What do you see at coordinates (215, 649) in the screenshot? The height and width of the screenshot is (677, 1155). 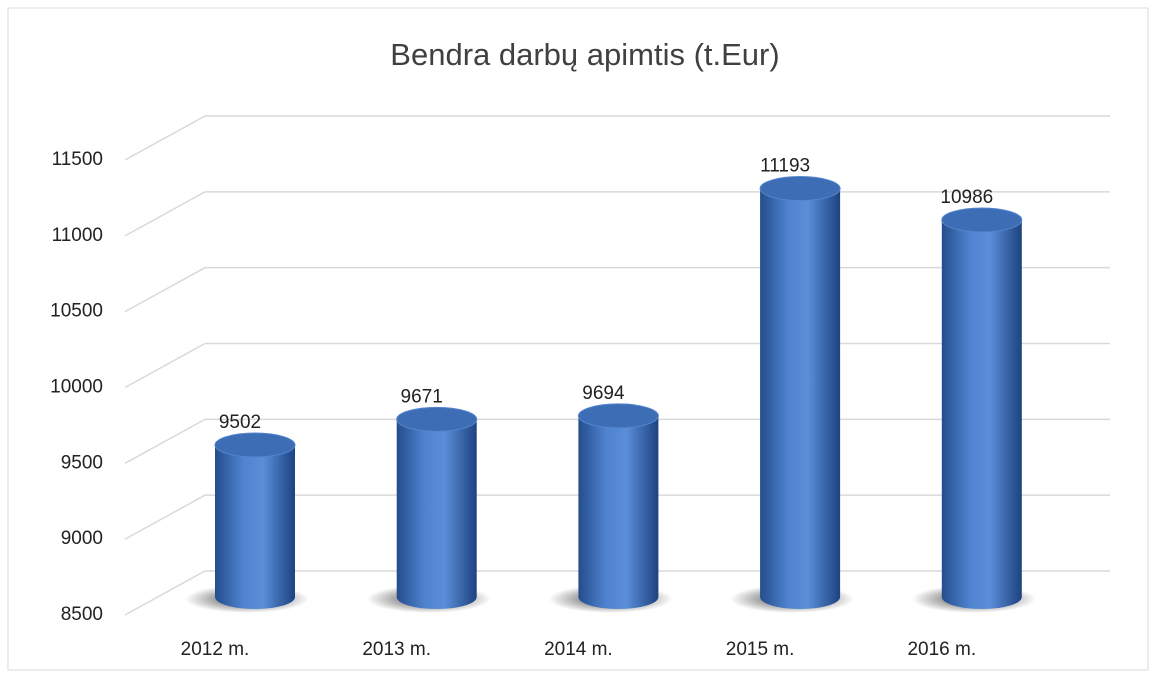 I see `x-tick-label: 2012 m.` at bounding box center [215, 649].